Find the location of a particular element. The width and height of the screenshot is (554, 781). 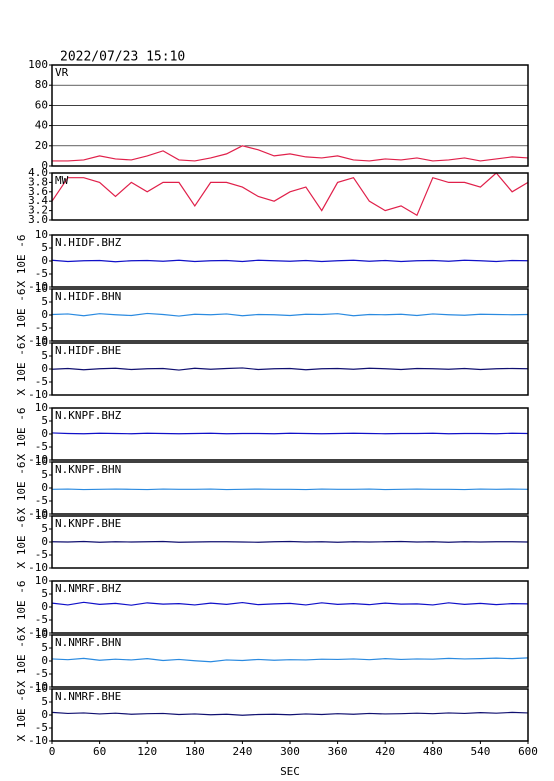

x-tick-label: 600 is located at coordinates (528, 751).